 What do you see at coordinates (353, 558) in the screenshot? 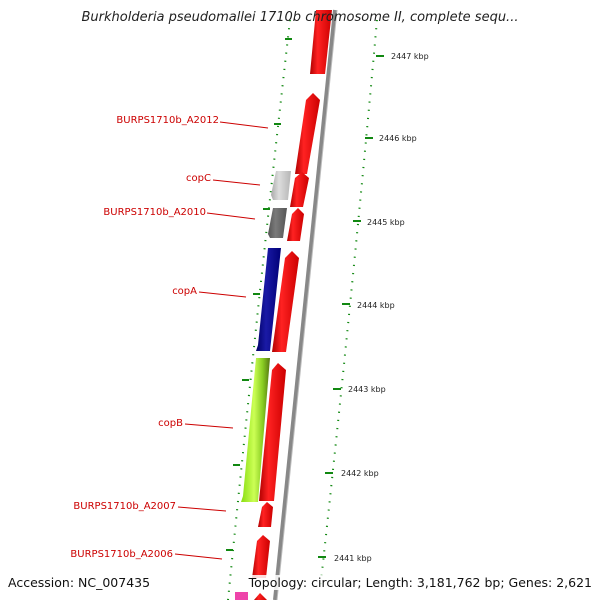
I see `kbp-label-2441: 2441 kbp` at bounding box center [353, 558].